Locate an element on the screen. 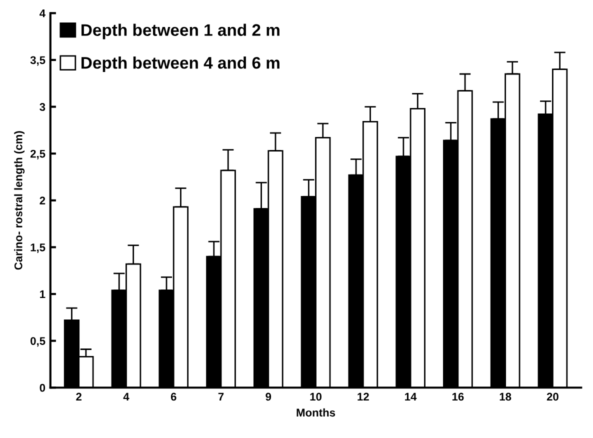 This screenshot has width=593, height=438. x-tick-label: 9 is located at coordinates (269, 396).